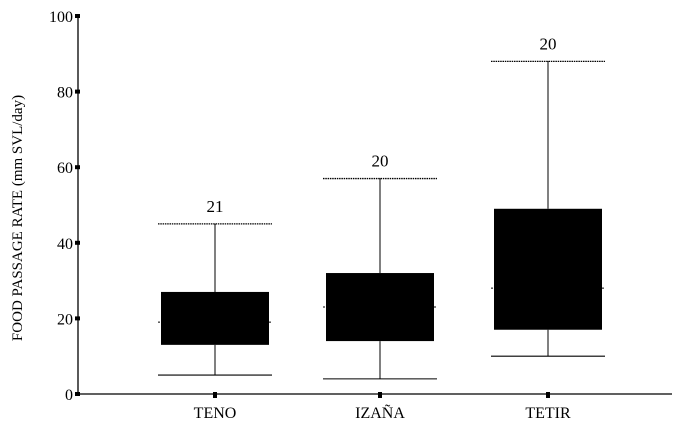  I want to click on y-tick-label: 100, so click(61, 17).